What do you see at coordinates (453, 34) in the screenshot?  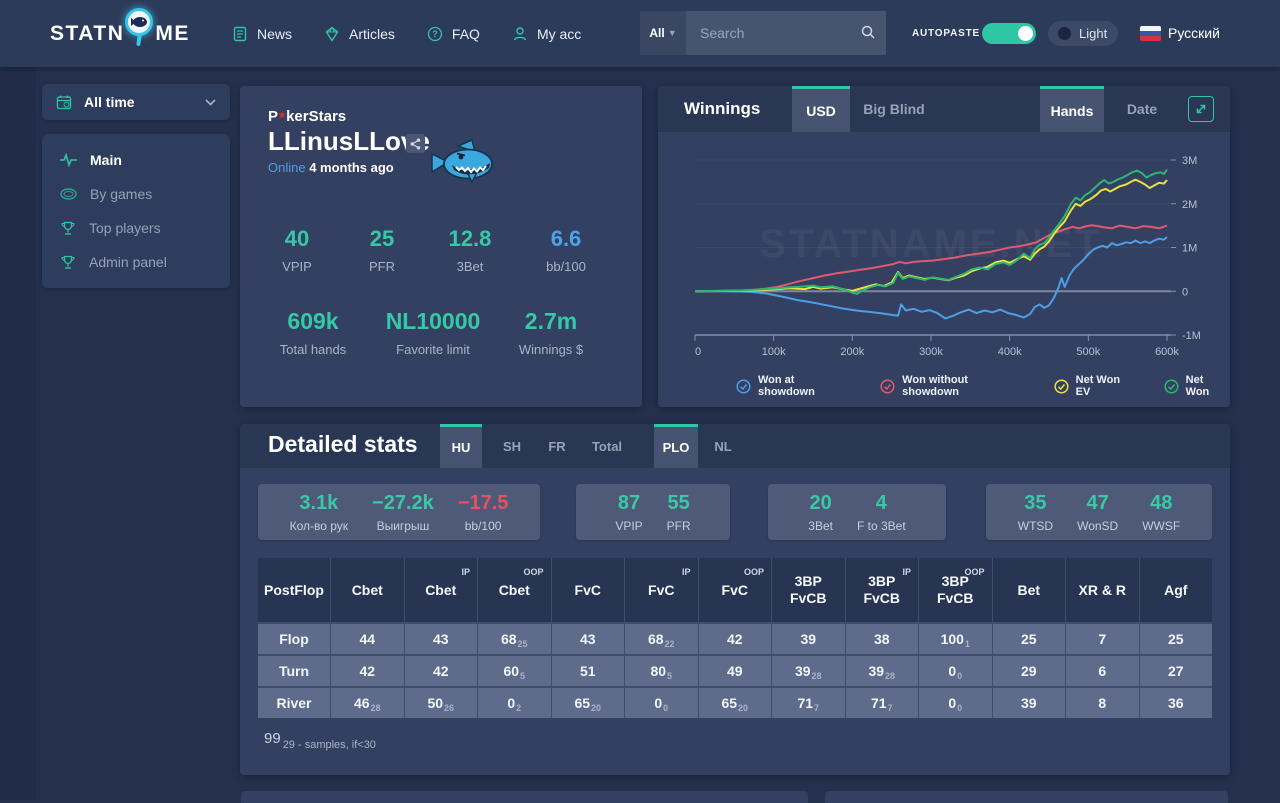 I see `nav-item-faq: ? FAQ` at bounding box center [453, 34].